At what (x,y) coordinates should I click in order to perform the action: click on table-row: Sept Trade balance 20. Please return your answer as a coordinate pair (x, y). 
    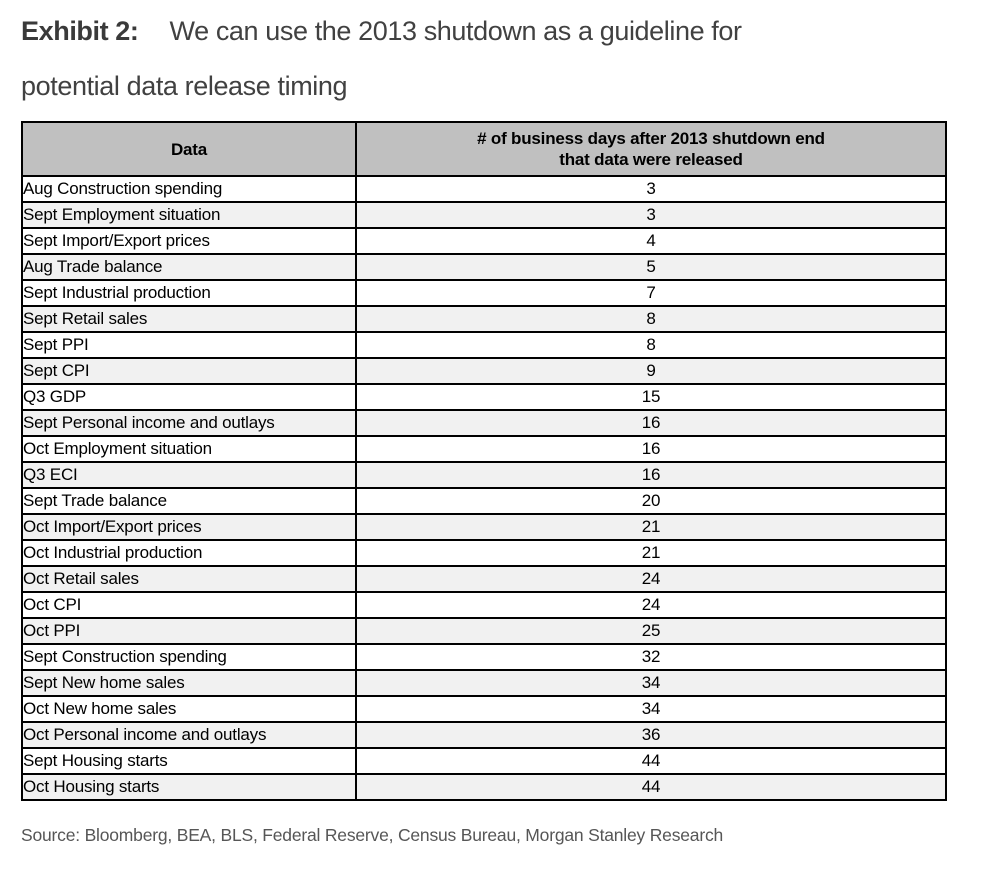
    Looking at the image, I should click on (484, 501).